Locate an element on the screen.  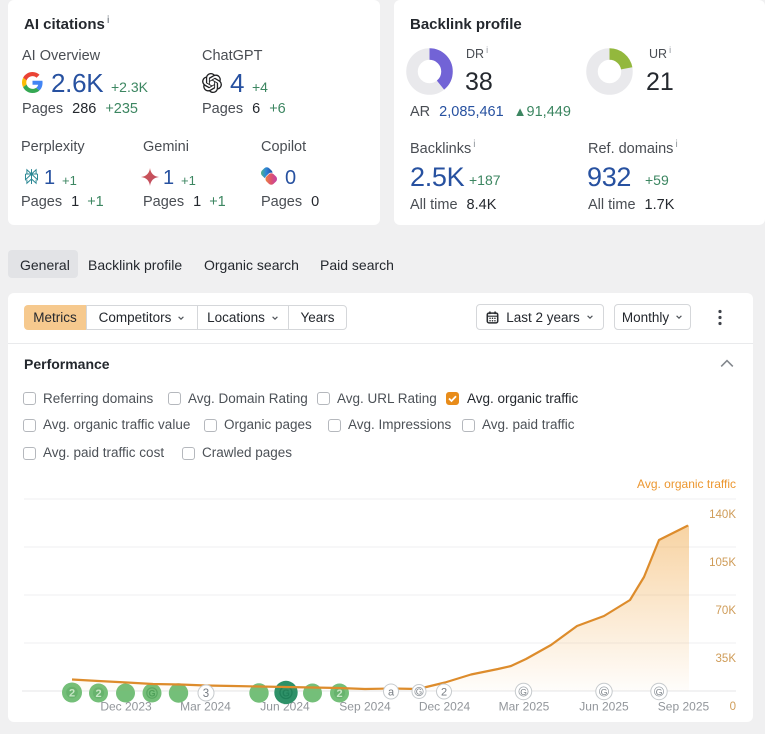
svg-text: Mar 2025 is located at coordinates (524, 707).